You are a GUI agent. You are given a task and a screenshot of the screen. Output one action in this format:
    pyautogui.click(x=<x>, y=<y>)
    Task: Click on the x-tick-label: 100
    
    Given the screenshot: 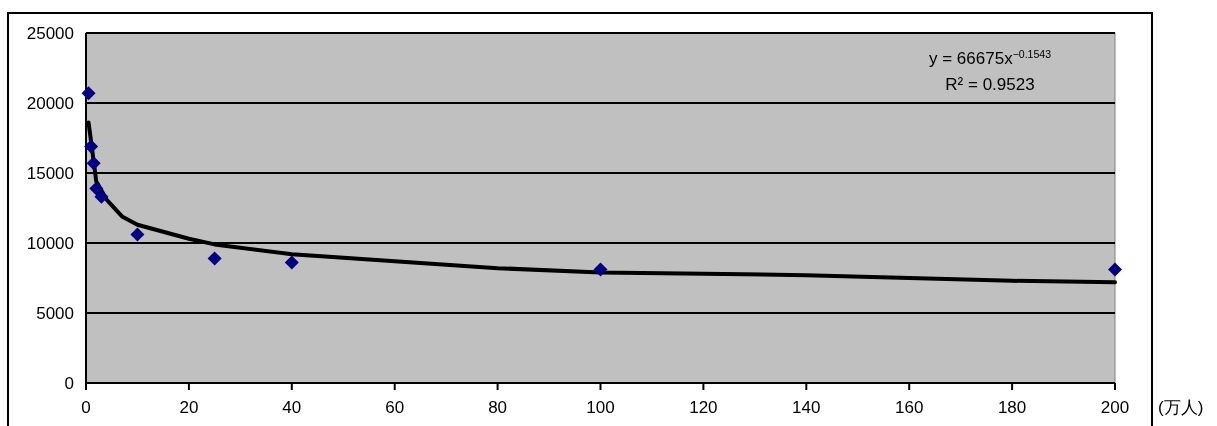 What is the action you would take?
    pyautogui.click(x=600, y=407)
    